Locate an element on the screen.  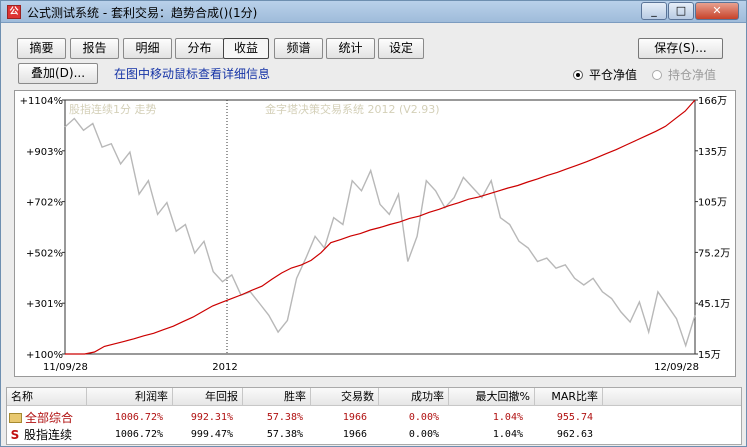
left-axis-tick-label: +301% is located at coordinates (44, 304).